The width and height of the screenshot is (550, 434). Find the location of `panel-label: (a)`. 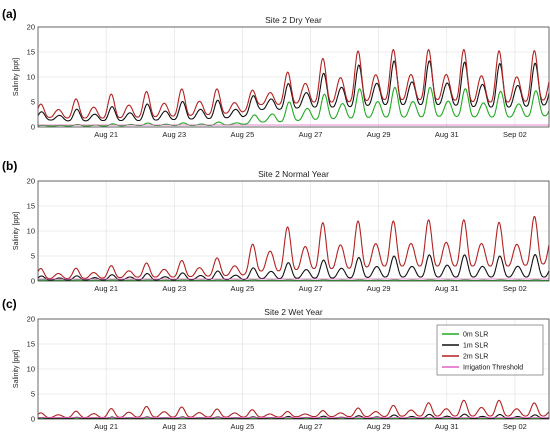

panel-label: (a) is located at coordinates (9, 14).